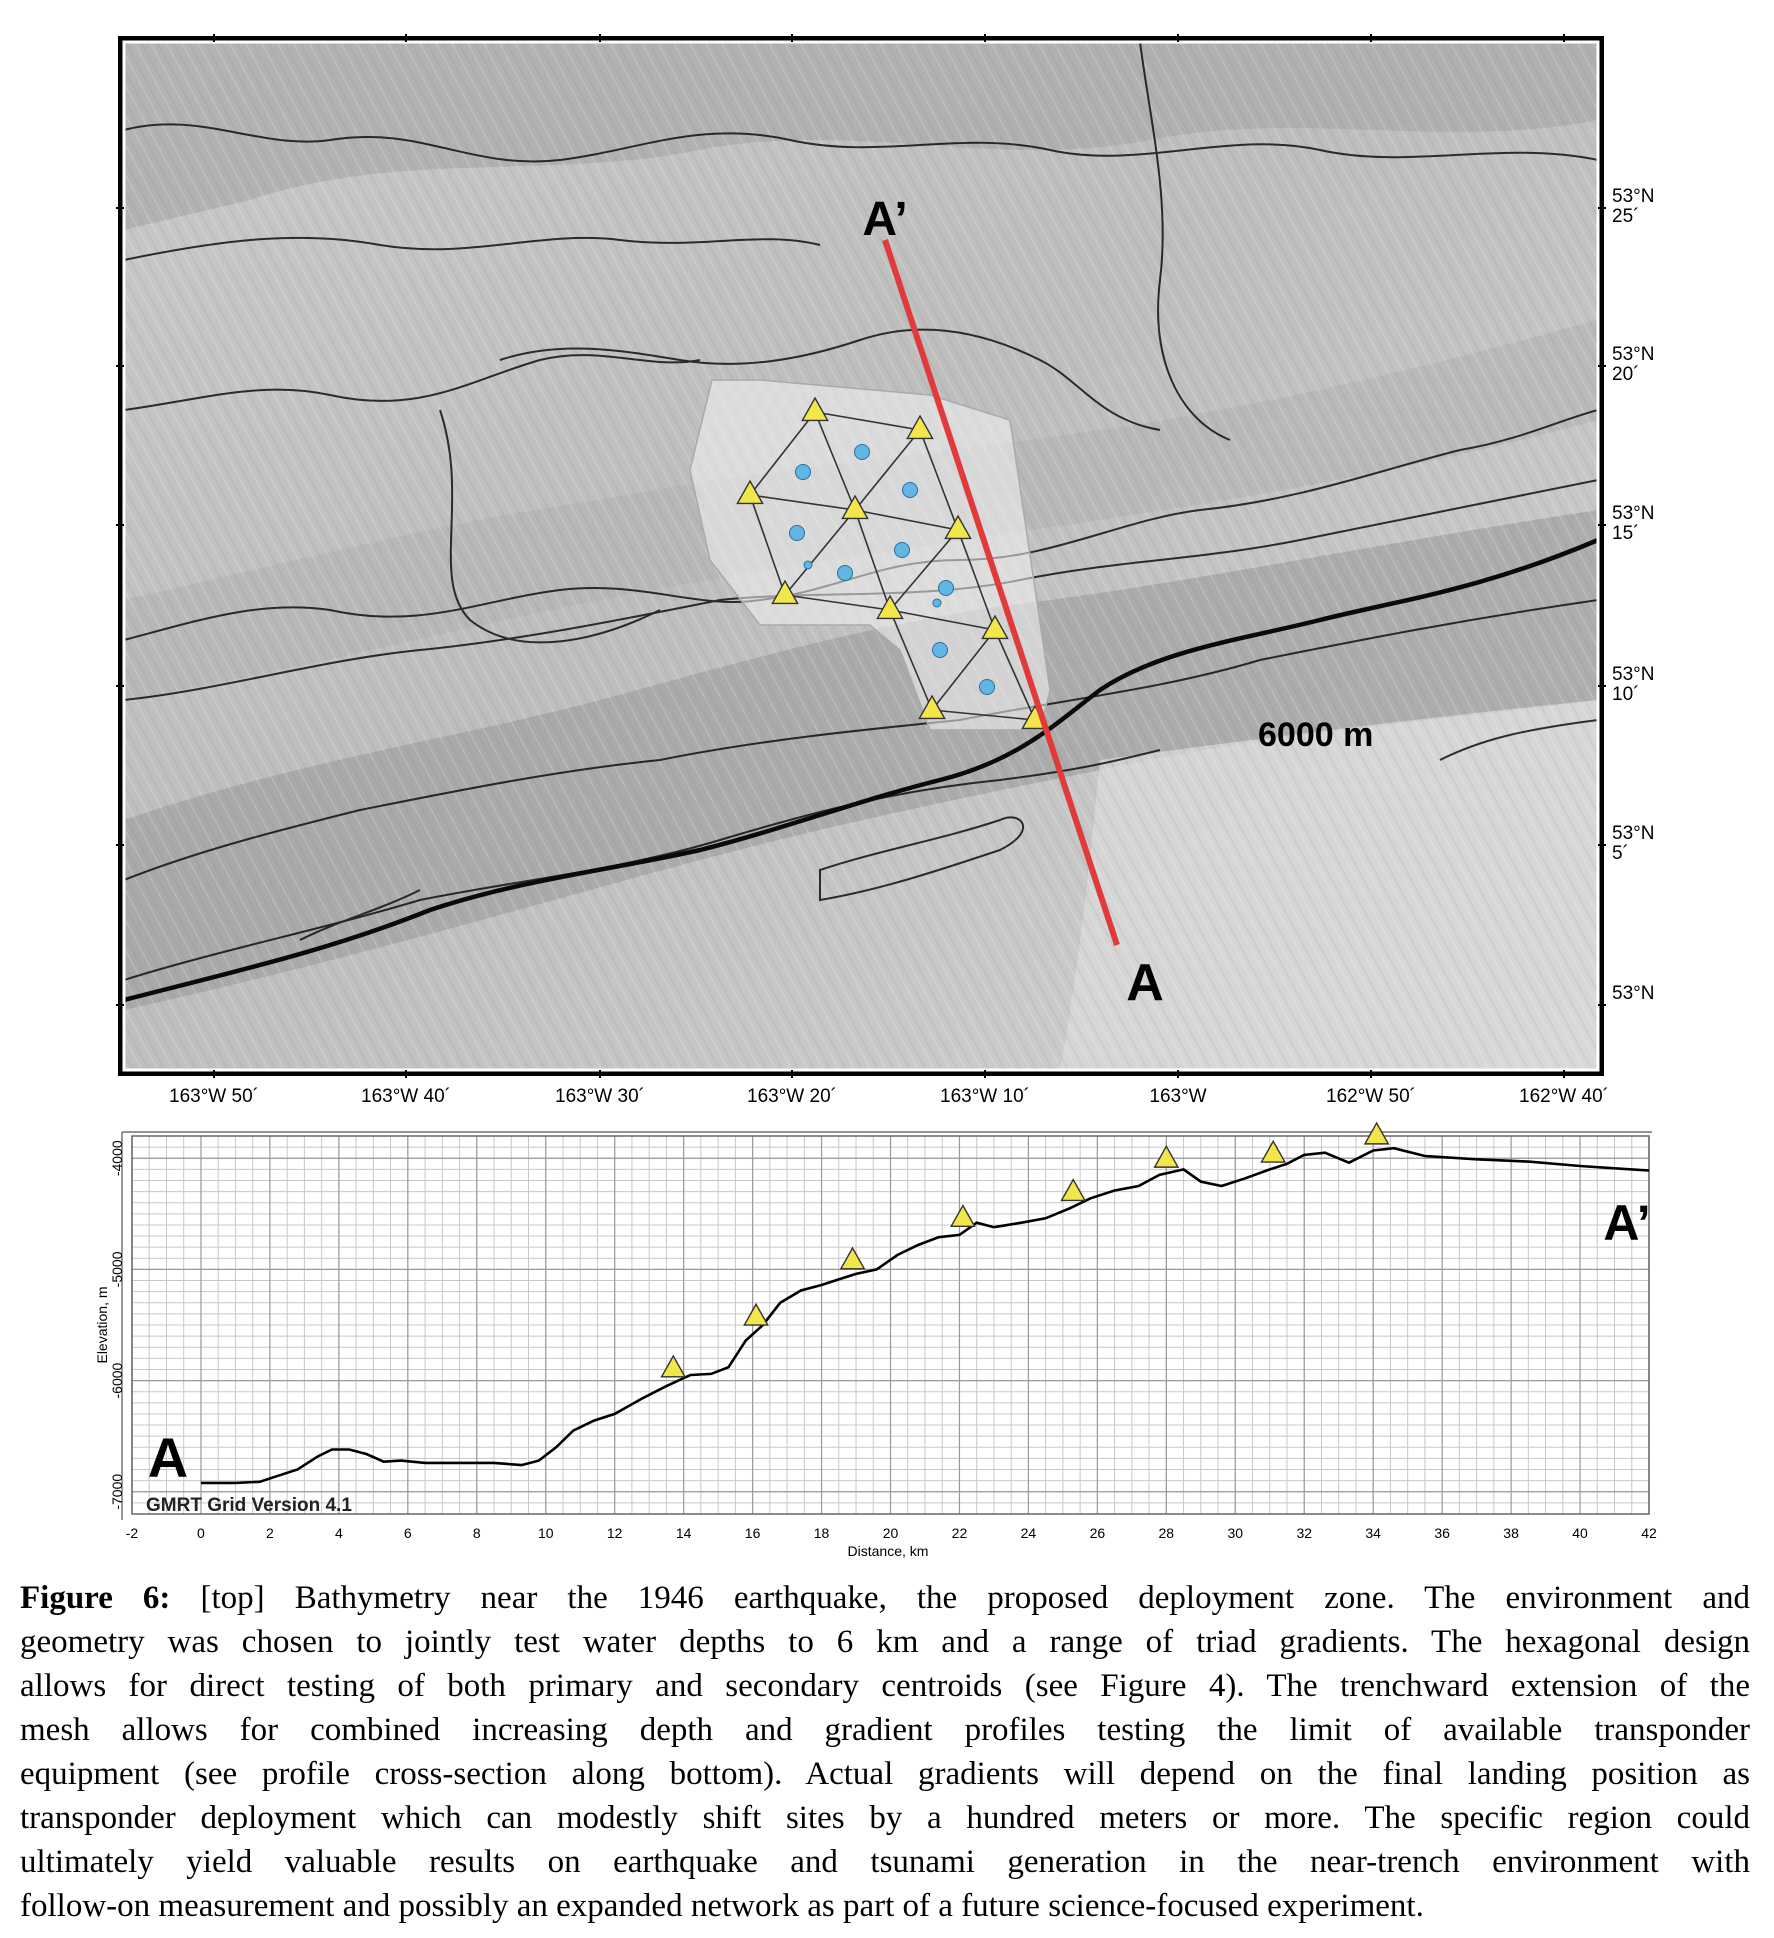 This screenshot has height=1938, width=1774. I want to click on lat-label-minutes: 15´, so click(1625, 533).